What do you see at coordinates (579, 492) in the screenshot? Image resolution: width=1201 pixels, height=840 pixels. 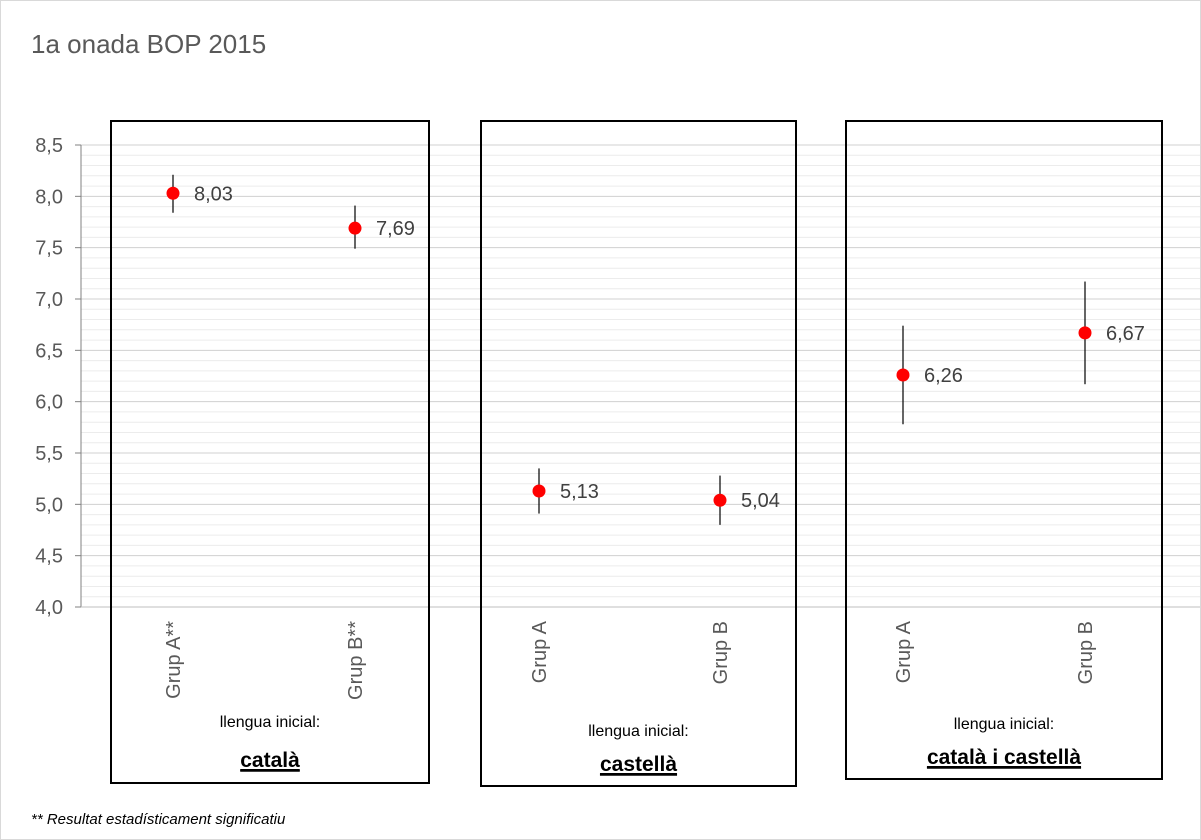 I see `data-label: 5,13` at bounding box center [579, 492].